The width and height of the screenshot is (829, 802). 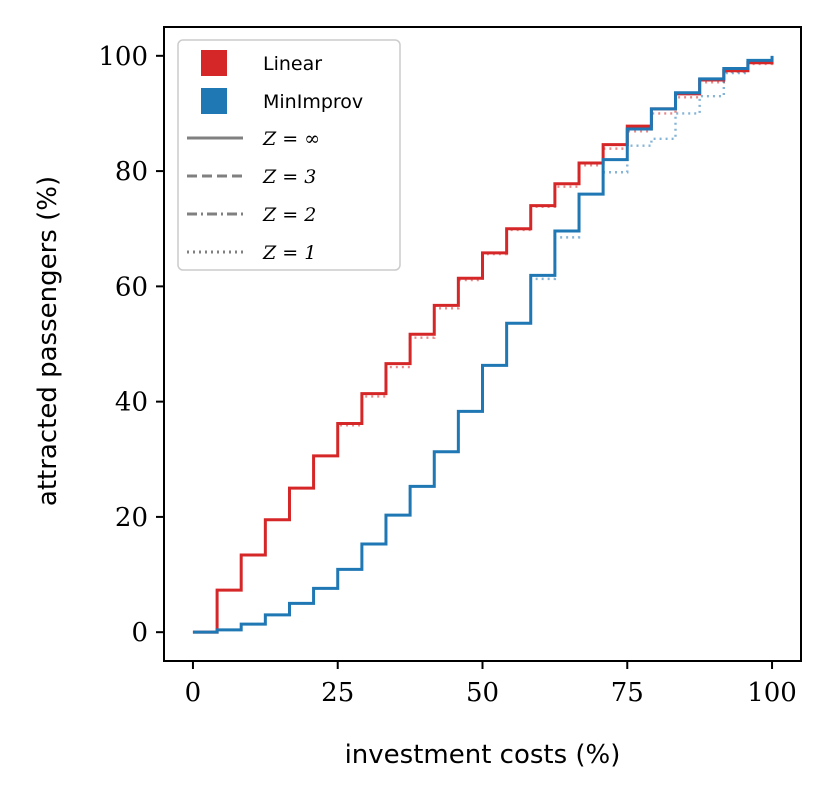 I want to click on y-tick-label: 80, so click(x=131, y=172).